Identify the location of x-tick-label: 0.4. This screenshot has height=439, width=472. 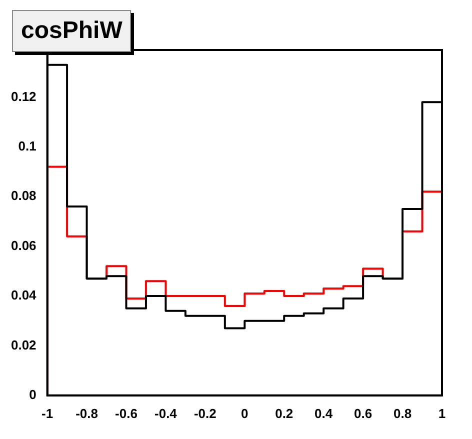
(324, 413).